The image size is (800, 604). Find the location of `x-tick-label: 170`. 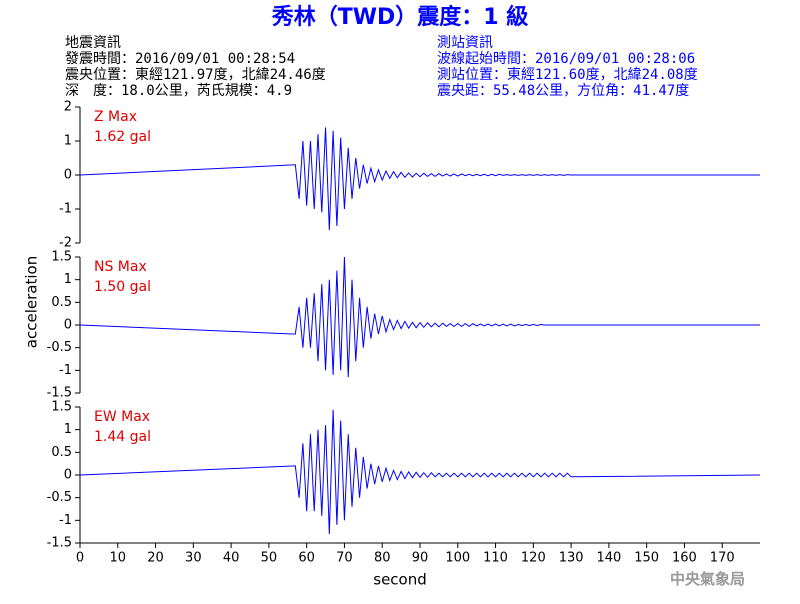

x-tick-label: 170 is located at coordinates (722, 558).